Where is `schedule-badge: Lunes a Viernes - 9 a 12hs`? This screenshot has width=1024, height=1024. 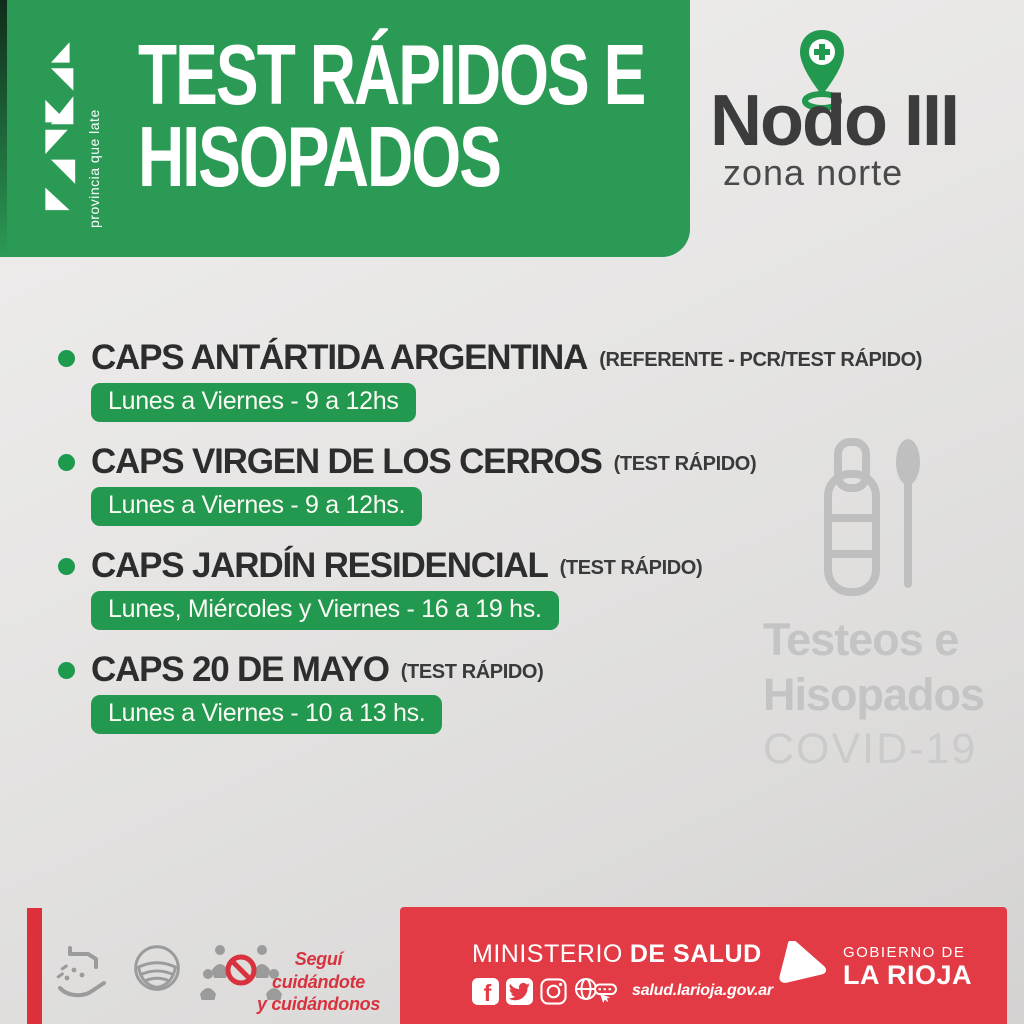 schedule-badge: Lunes a Viernes - 9 a 12hs is located at coordinates (253, 402).